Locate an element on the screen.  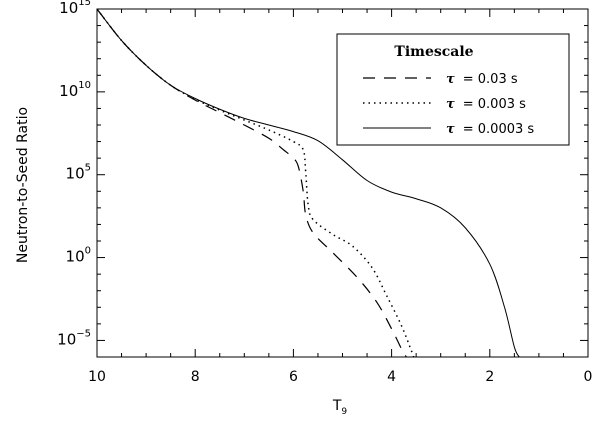
x-tick-label: 8 is located at coordinates (195, 377).